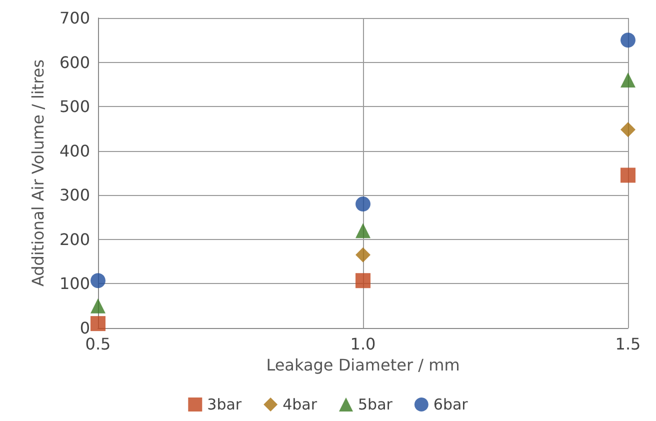 The image size is (656, 421). What do you see at coordinates (74, 195) in the screenshot?
I see `y-tick-label: 300` at bounding box center [74, 195].